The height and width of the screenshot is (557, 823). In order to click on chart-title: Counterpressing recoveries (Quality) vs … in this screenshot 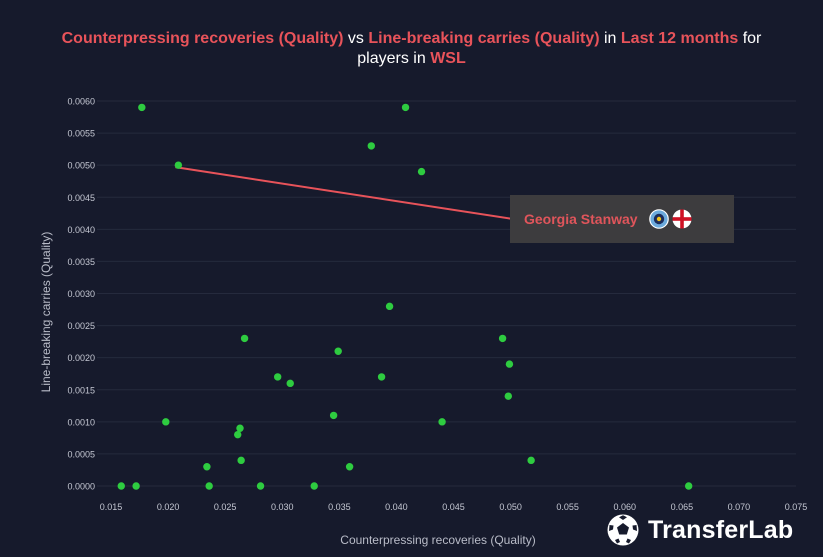, I will do `click(411, 49)`.